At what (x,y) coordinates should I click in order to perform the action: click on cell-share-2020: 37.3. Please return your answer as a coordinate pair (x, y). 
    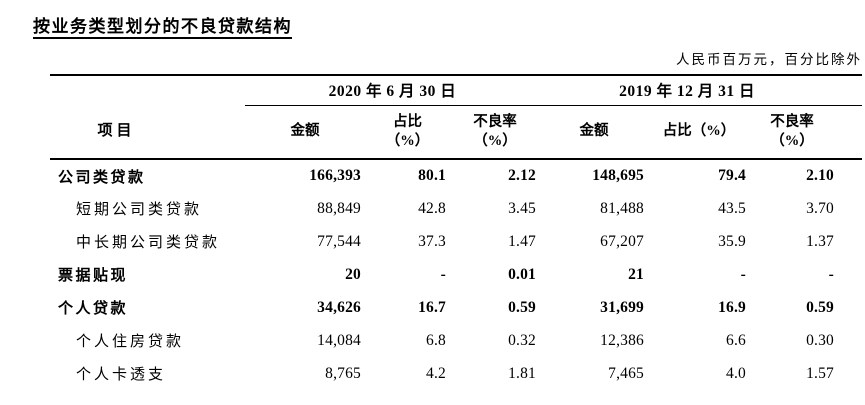
    Looking at the image, I should click on (432, 241).